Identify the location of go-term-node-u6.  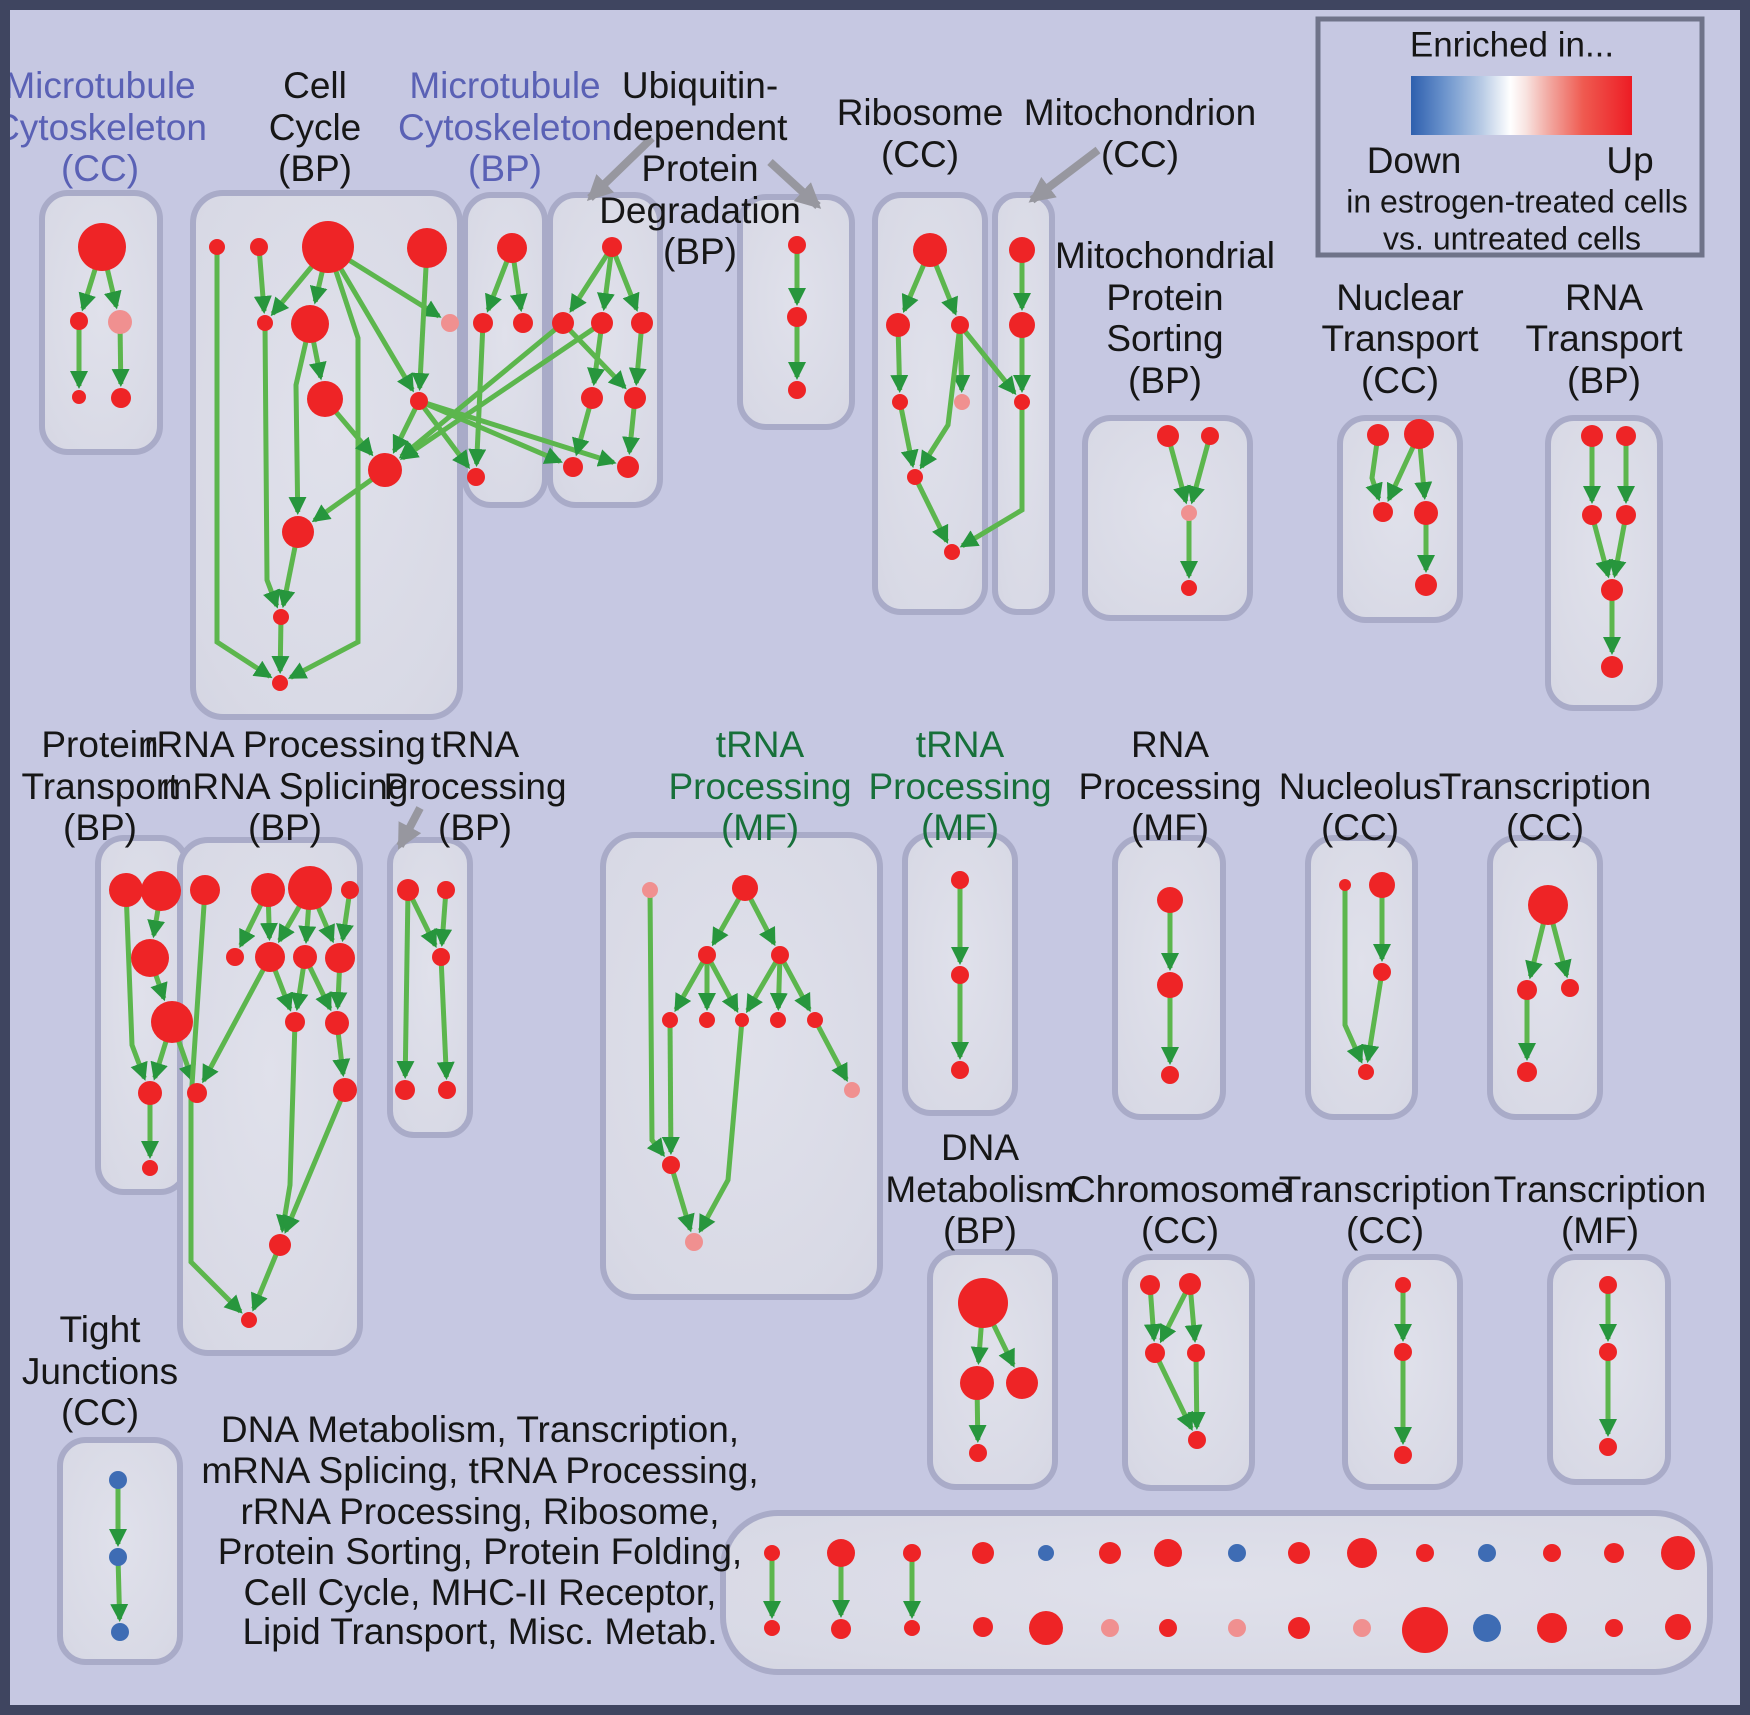
(635, 398).